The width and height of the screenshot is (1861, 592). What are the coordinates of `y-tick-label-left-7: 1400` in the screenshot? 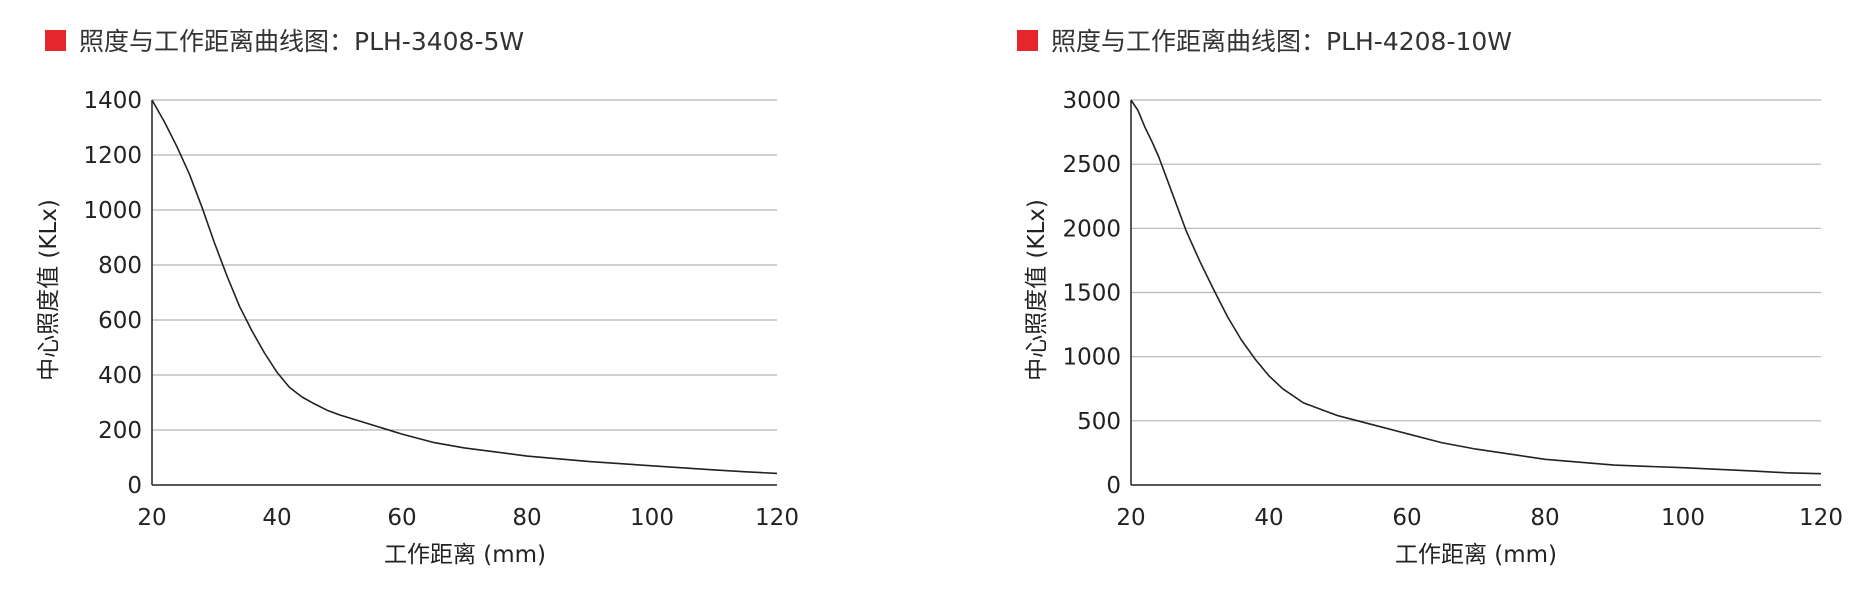 It's located at (112, 101).